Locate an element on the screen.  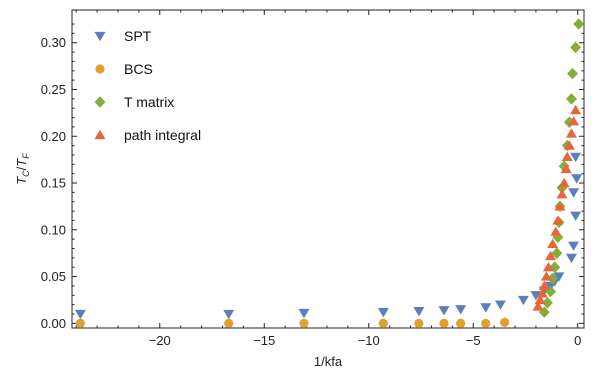
legend-label: BCS is located at coordinates (138, 69).